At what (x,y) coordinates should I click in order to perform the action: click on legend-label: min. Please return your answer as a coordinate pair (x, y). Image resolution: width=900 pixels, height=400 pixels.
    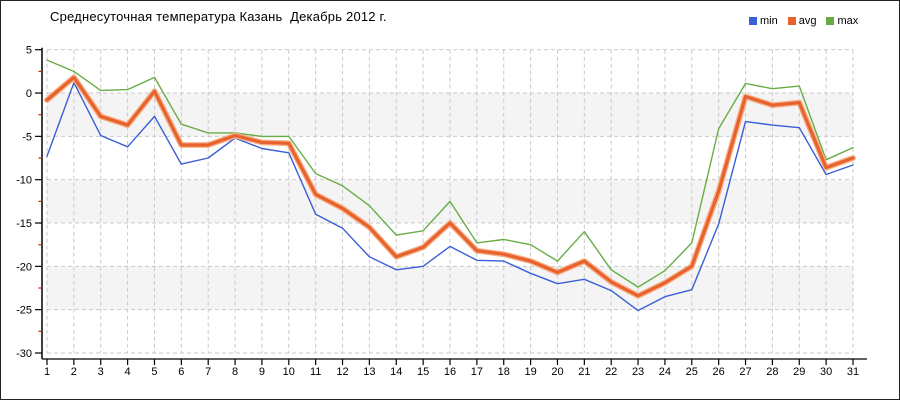
    Looking at the image, I should click on (769, 21).